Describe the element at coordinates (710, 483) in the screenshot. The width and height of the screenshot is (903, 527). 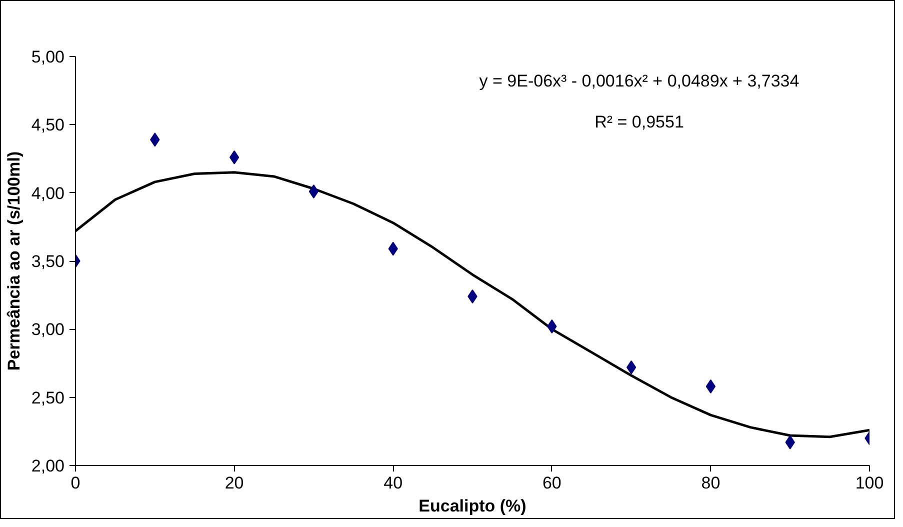
I see `x-tick-label: 80` at that location.